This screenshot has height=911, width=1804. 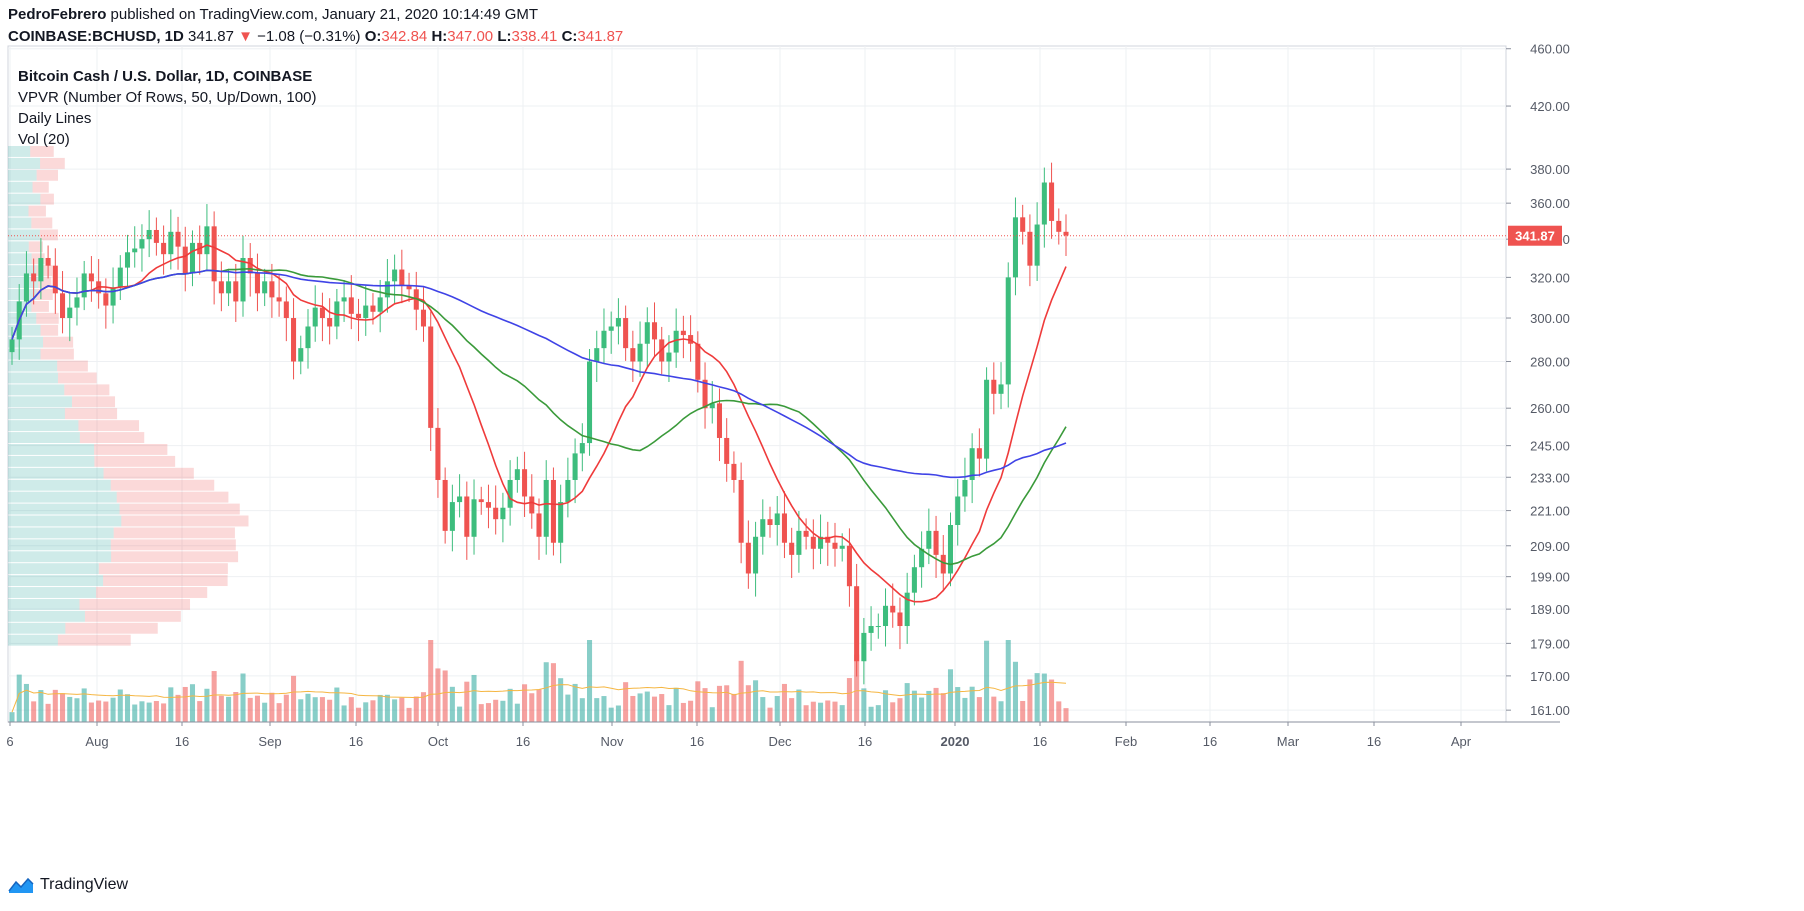 What do you see at coordinates (1550, 676) in the screenshot?
I see `price-tick-label: 170.00` at bounding box center [1550, 676].